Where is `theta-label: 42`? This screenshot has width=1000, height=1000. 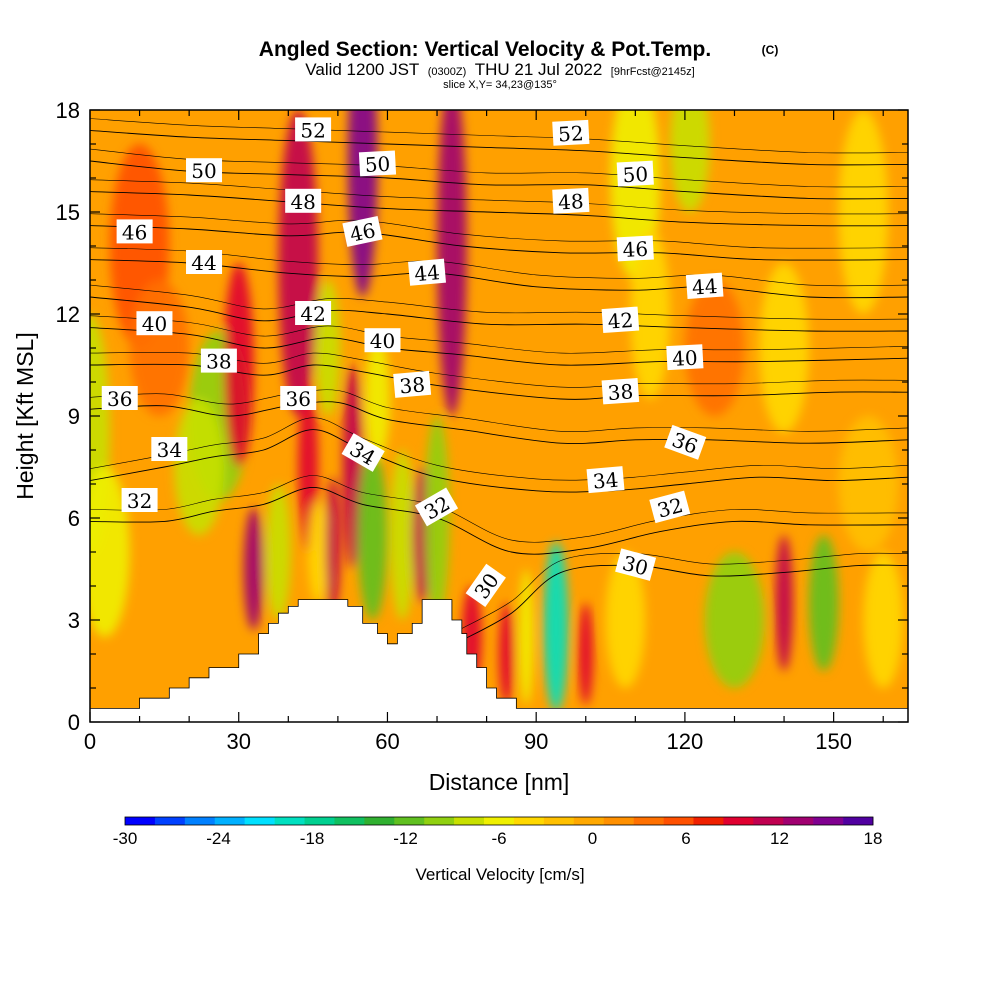
theta-label: 42 is located at coordinates (313, 313).